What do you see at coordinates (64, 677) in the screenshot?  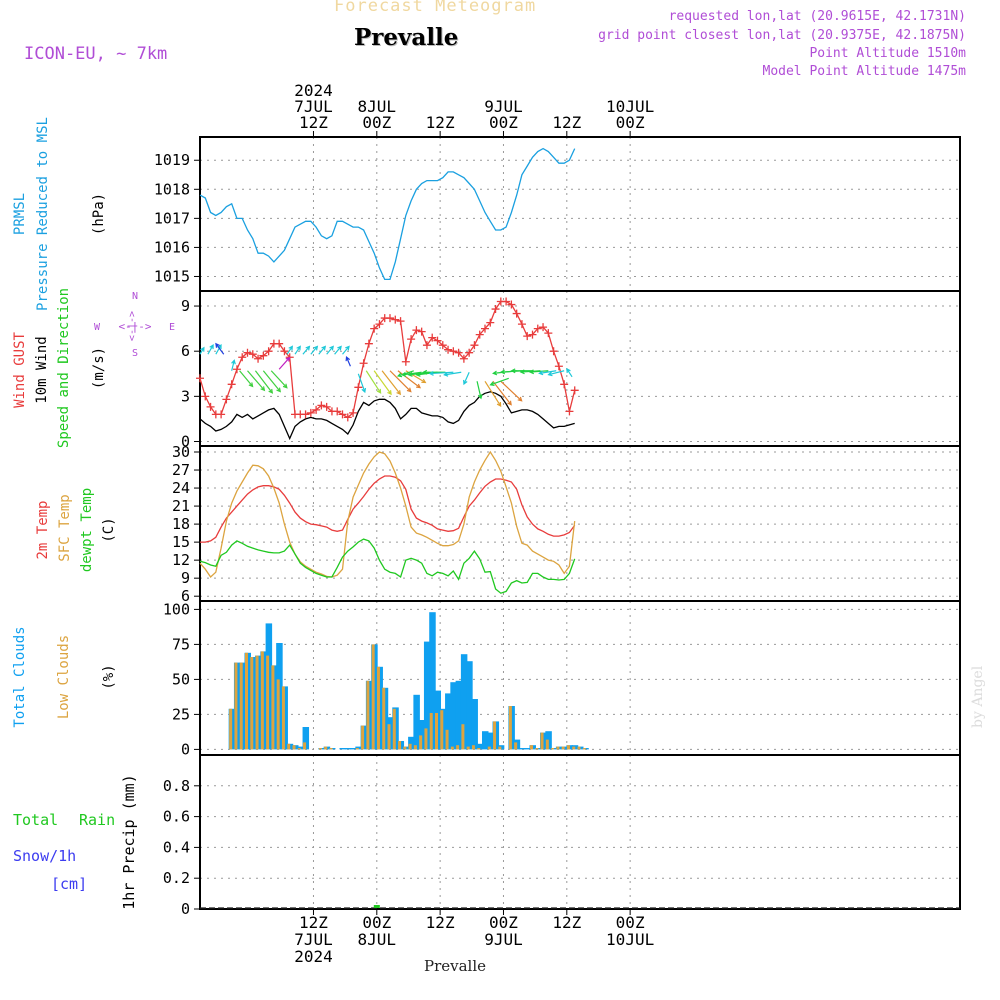 I see `low-clouds-title: Low Clouds` at bounding box center [64, 677].